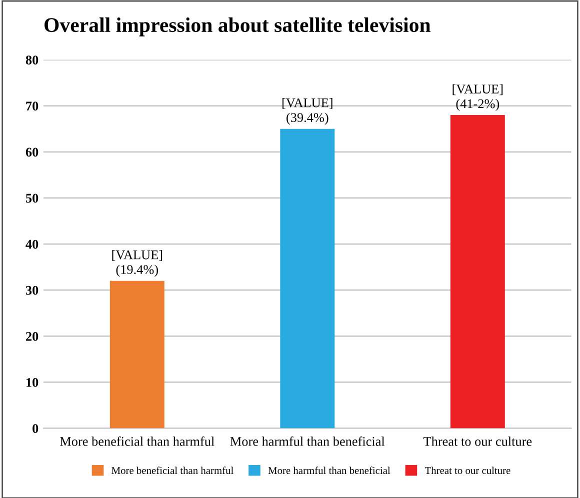 The width and height of the screenshot is (580, 498). I want to click on x-tick-label: More harmful than beneficial, so click(307, 441).